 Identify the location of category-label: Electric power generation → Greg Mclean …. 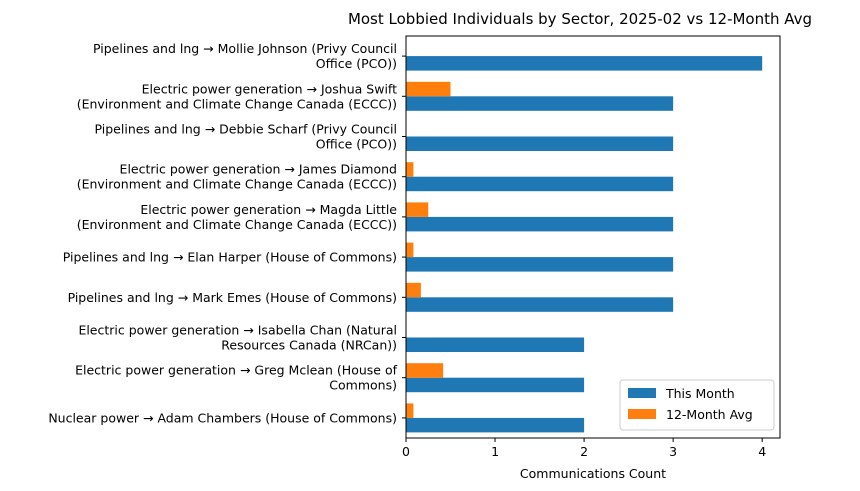
(236, 370).